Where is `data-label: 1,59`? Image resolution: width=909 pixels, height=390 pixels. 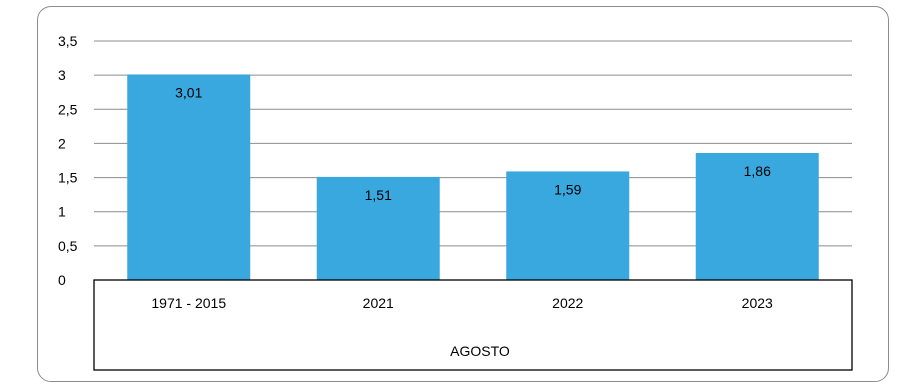 data-label: 1,59 is located at coordinates (567, 189).